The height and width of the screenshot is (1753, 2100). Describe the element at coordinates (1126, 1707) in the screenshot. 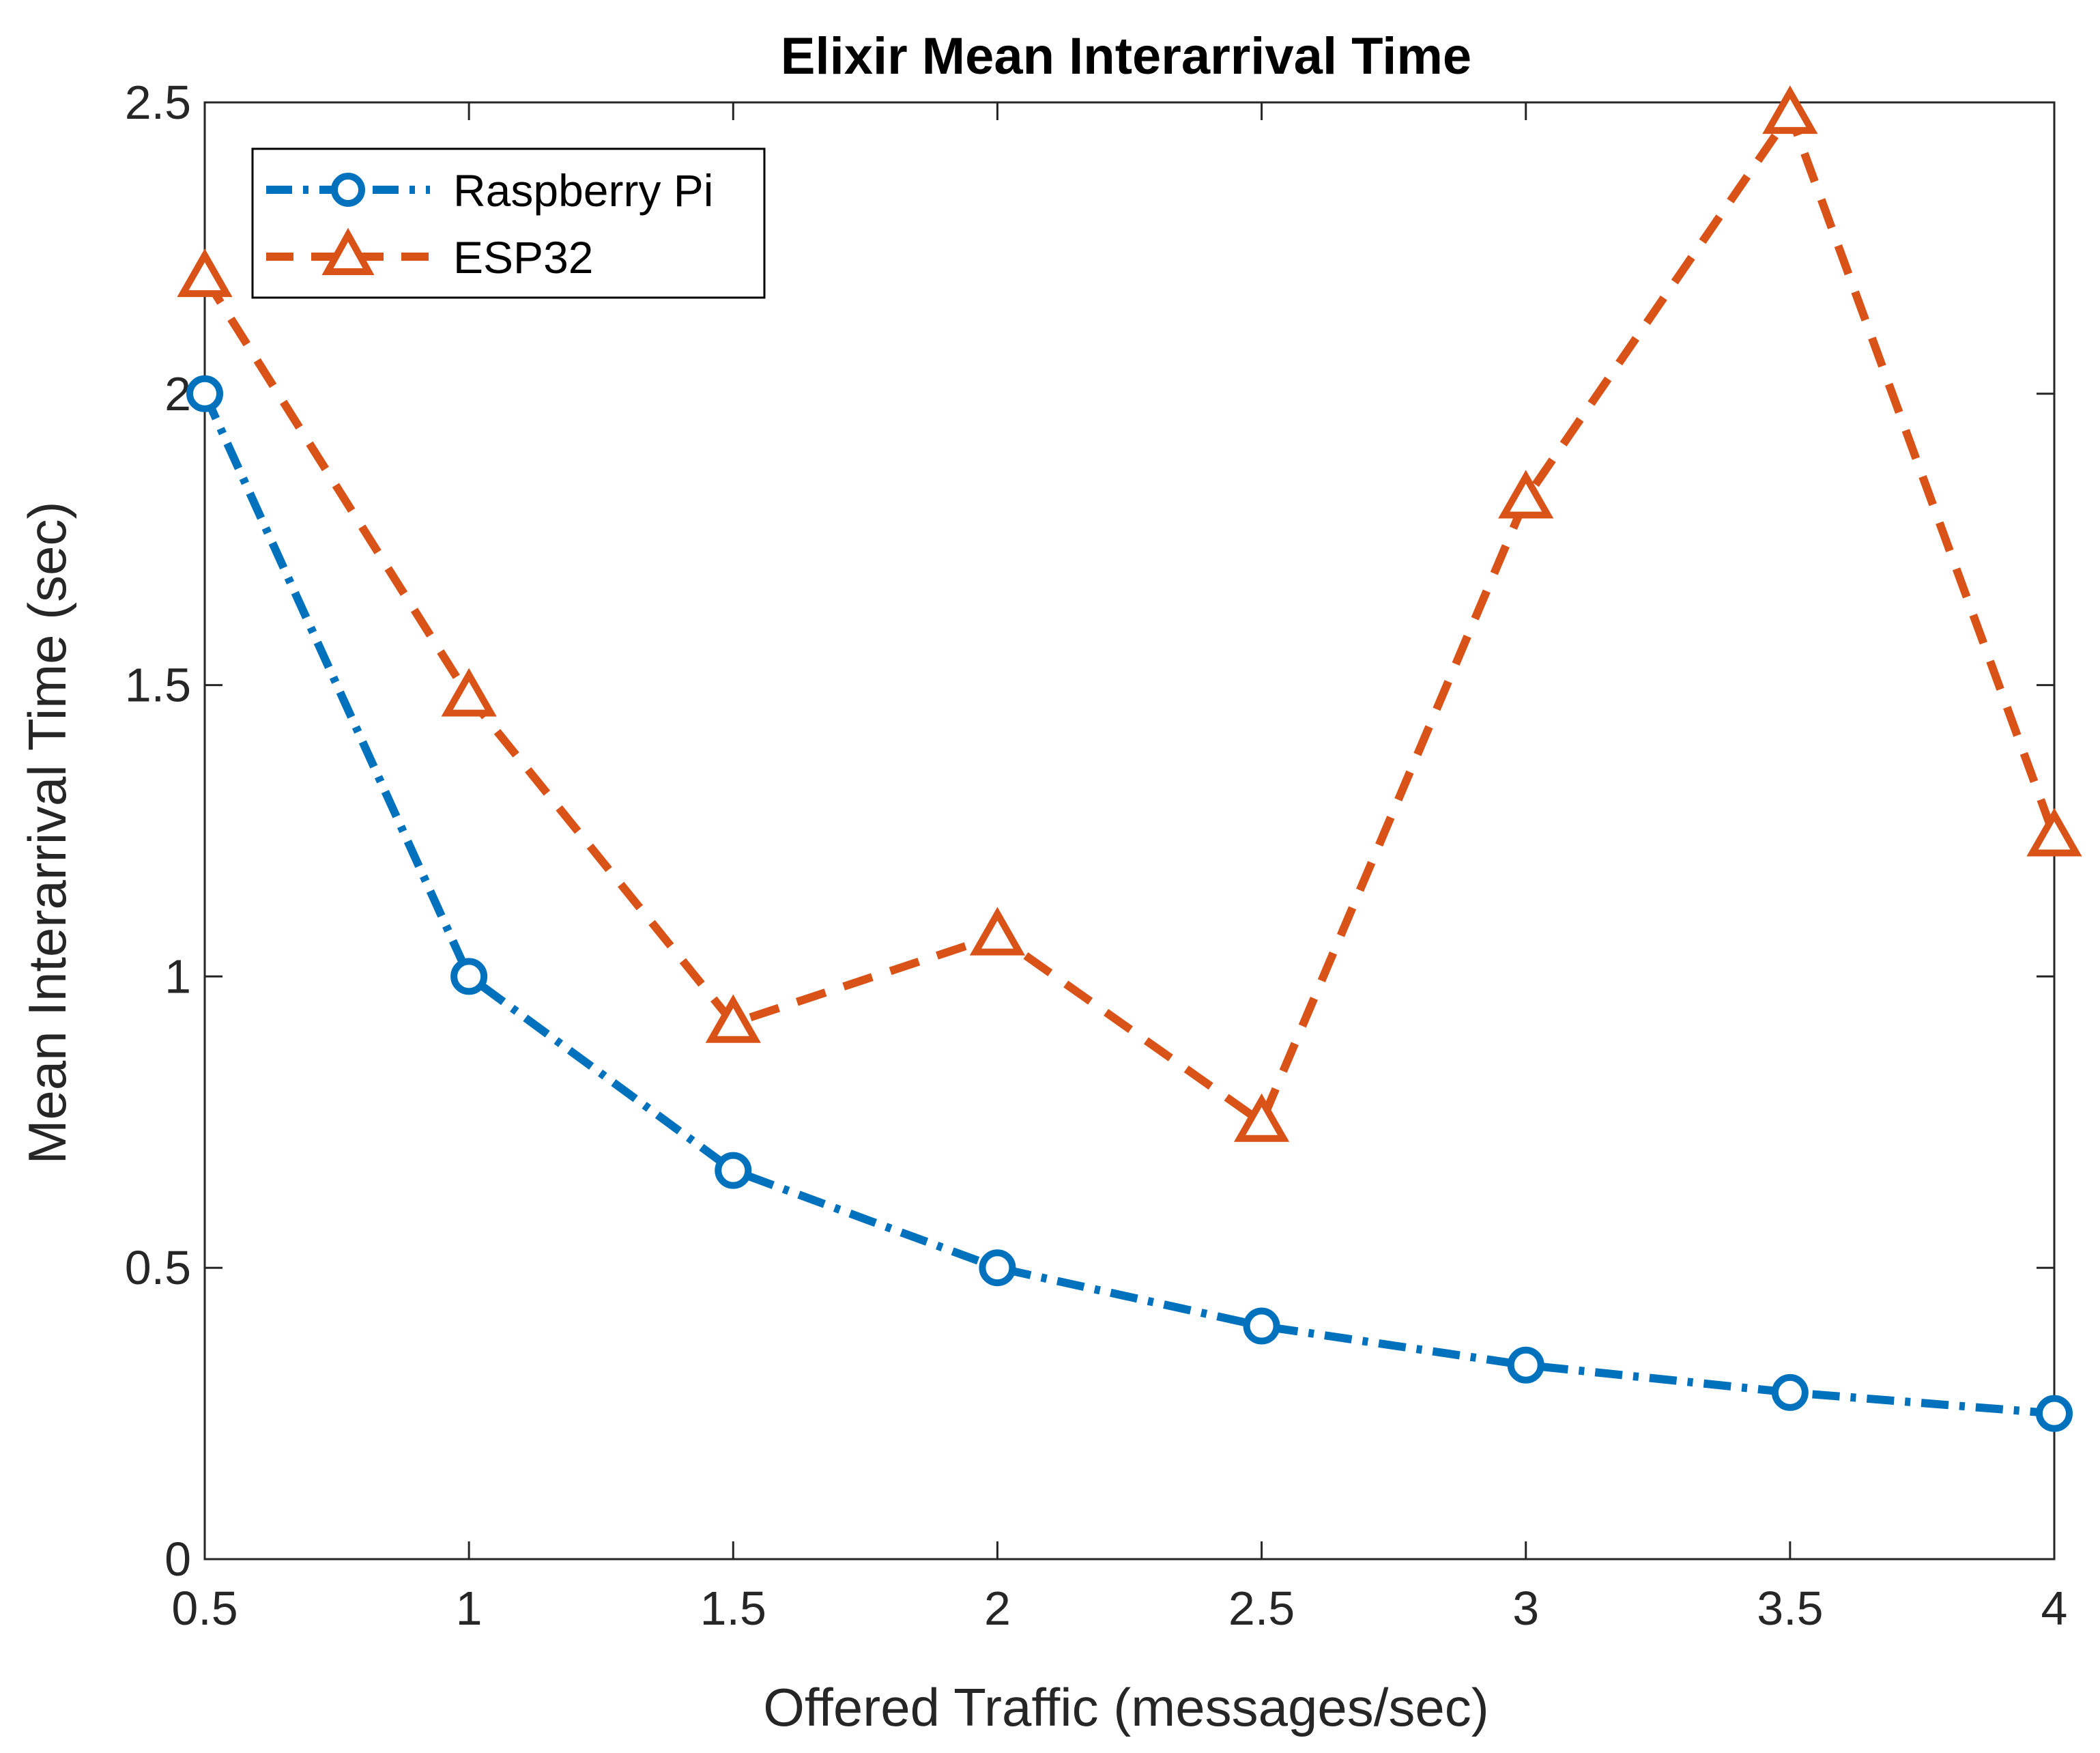

I see `x-axis-title: Offered Traffic (messages/sec)` at that location.